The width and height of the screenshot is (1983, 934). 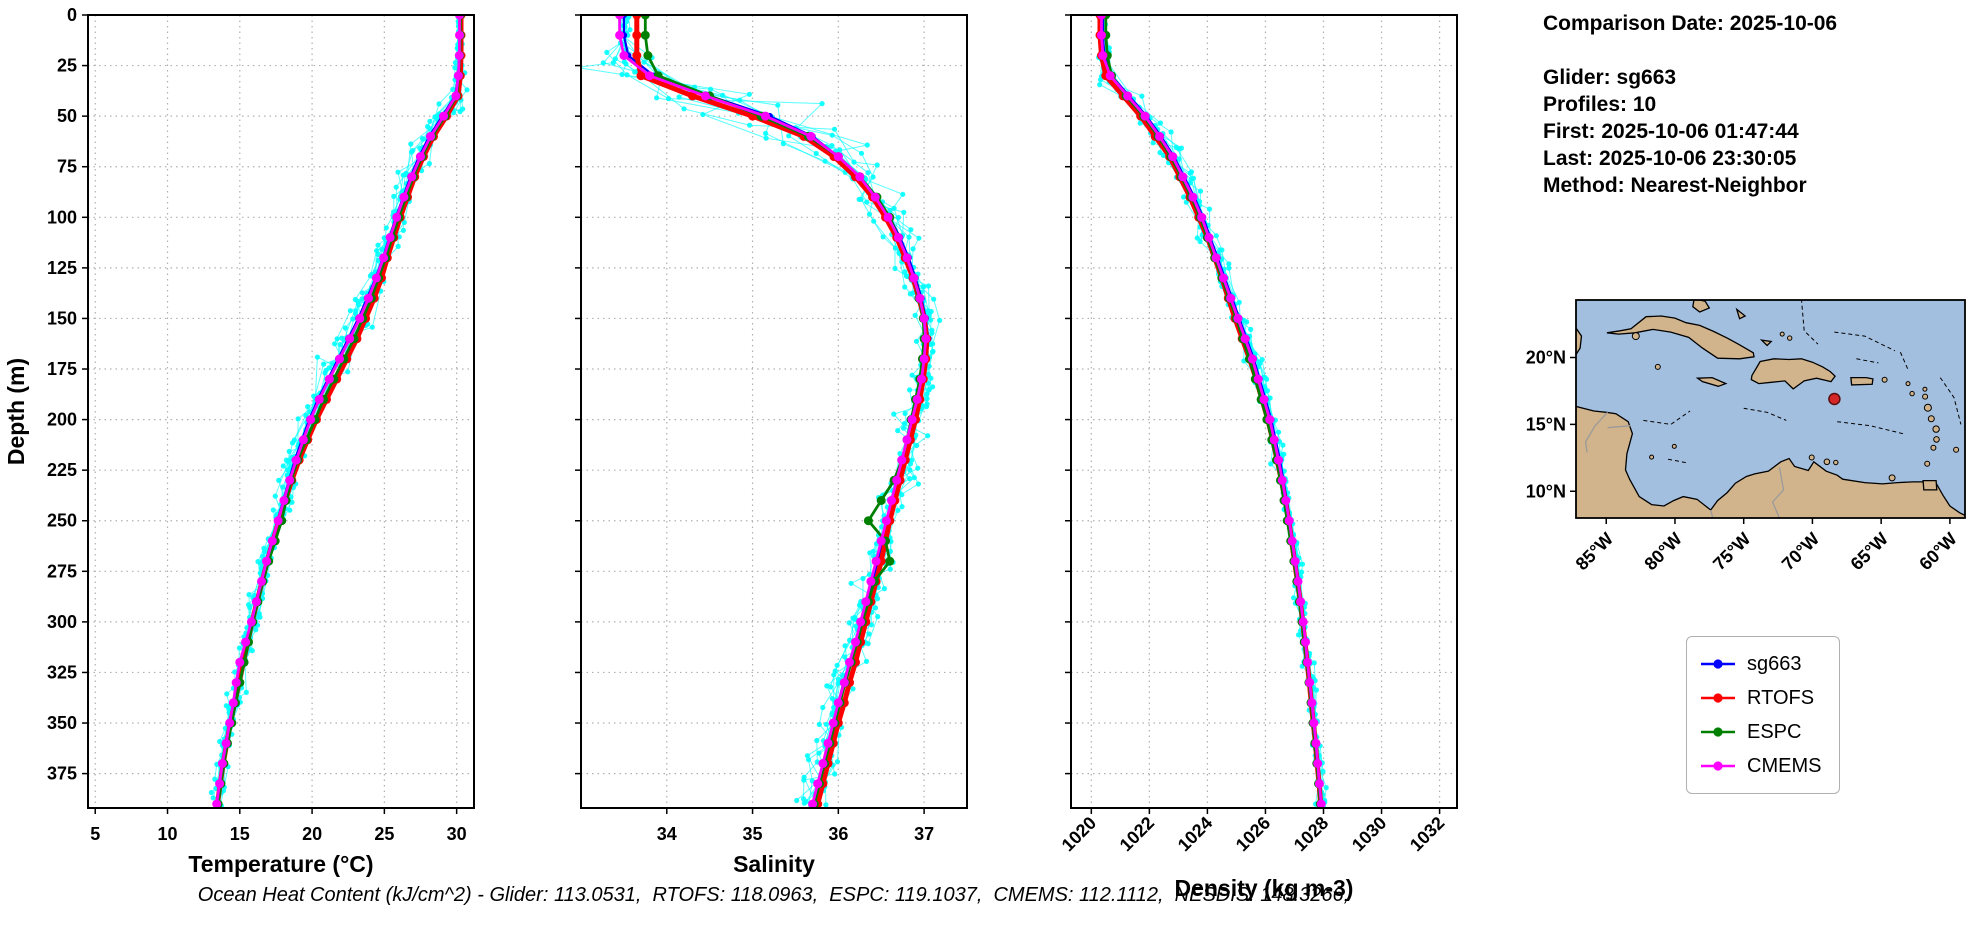 I want to click on svg-text: 15°N, so click(x=1546, y=424).